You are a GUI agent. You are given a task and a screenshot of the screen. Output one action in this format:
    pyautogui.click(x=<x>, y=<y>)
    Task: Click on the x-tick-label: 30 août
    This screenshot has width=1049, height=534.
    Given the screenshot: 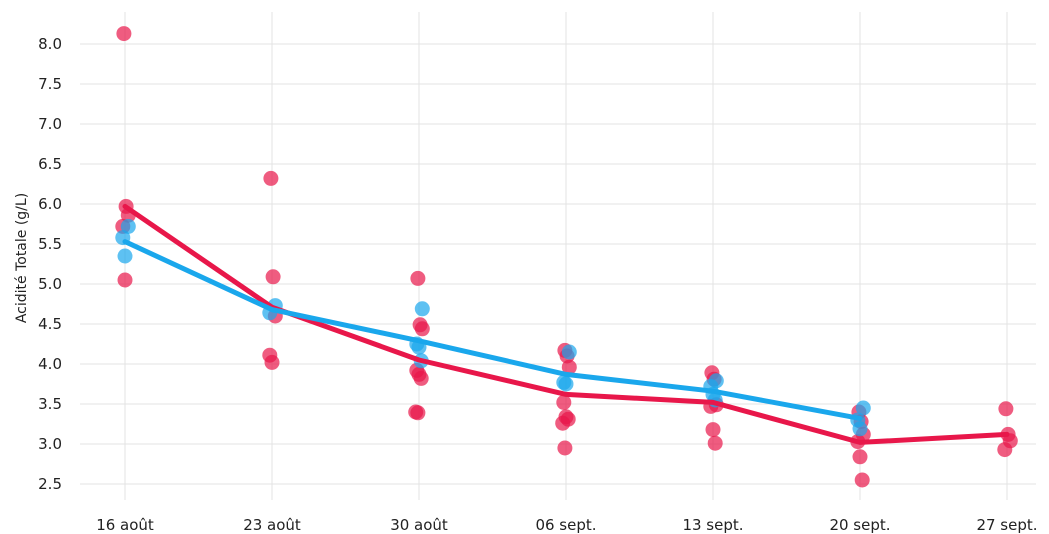 What is the action you would take?
    pyautogui.click(x=419, y=525)
    